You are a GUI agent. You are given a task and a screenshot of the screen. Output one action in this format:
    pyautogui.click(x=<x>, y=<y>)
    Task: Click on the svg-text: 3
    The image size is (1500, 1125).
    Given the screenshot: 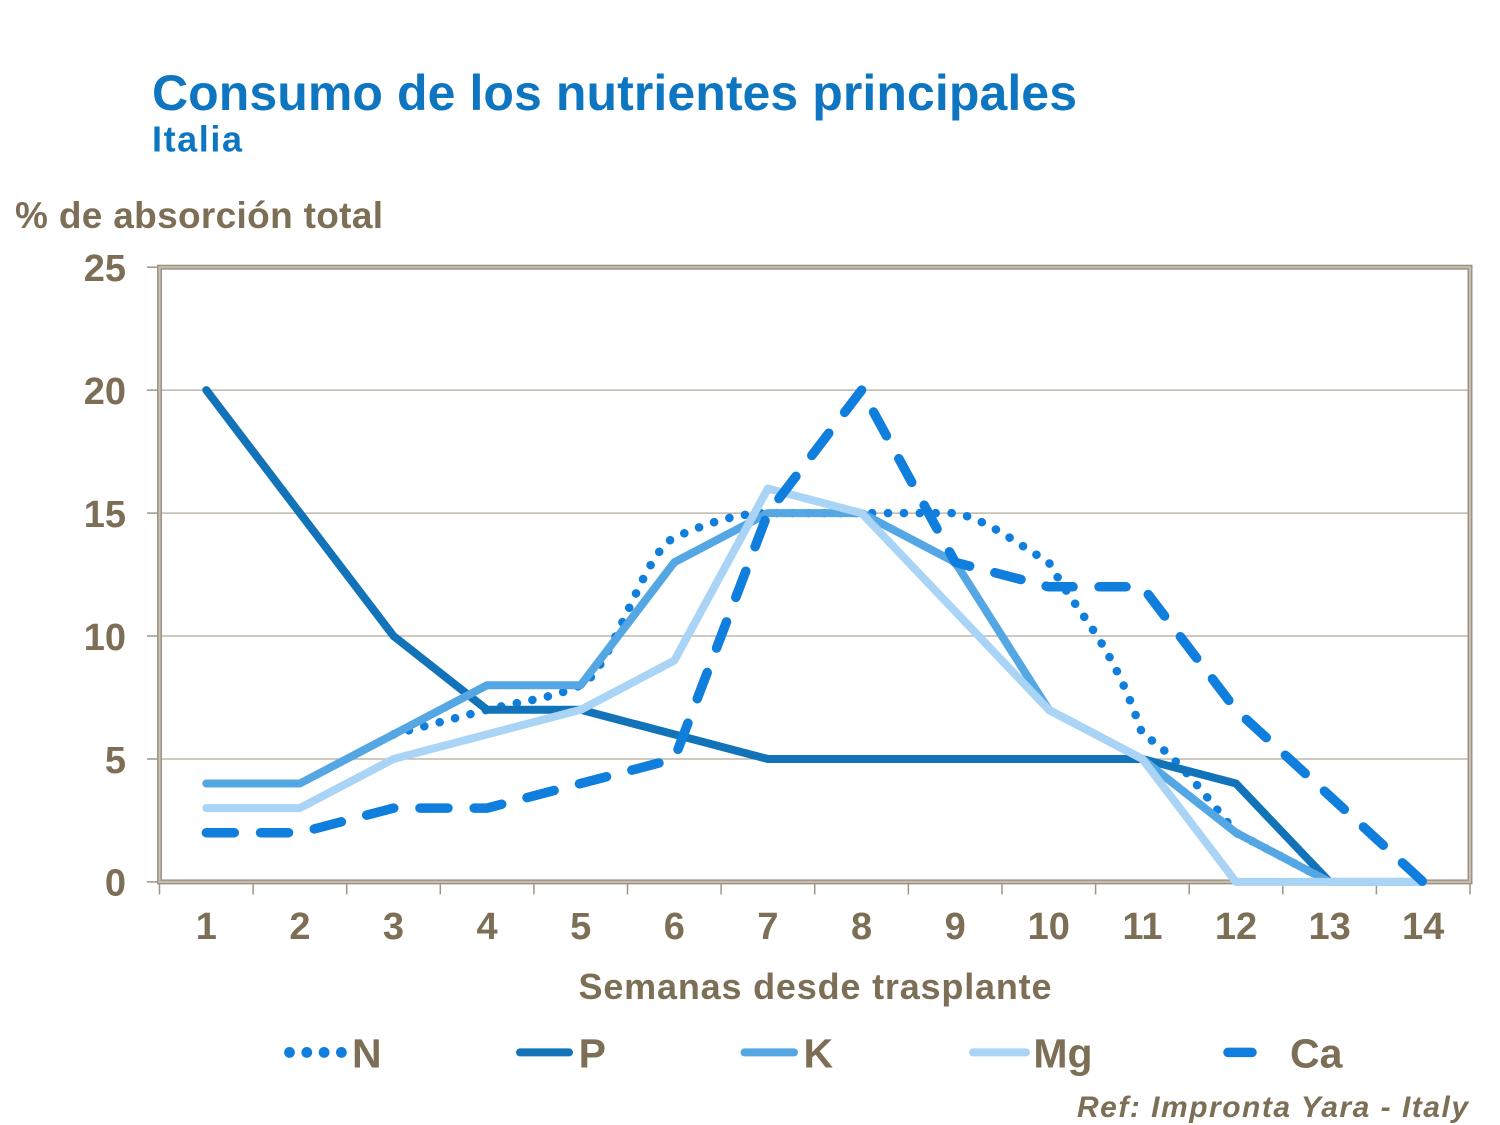 What is the action you would take?
    pyautogui.click(x=393, y=927)
    